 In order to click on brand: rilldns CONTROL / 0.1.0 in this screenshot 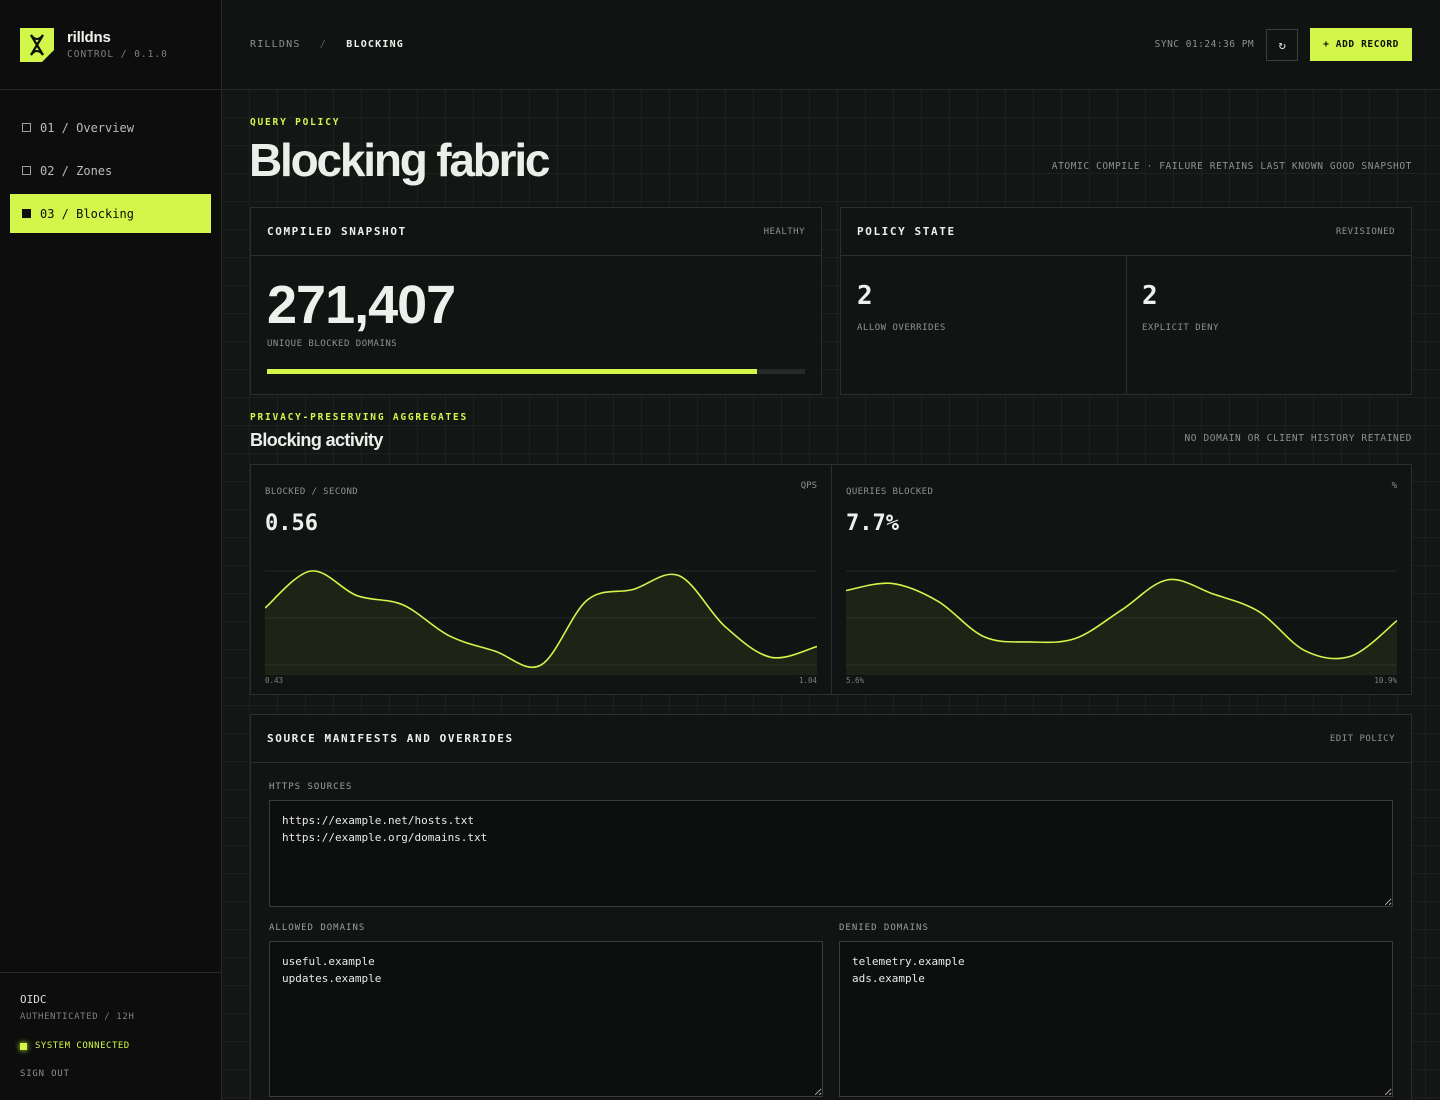, I will do `click(110, 45)`.